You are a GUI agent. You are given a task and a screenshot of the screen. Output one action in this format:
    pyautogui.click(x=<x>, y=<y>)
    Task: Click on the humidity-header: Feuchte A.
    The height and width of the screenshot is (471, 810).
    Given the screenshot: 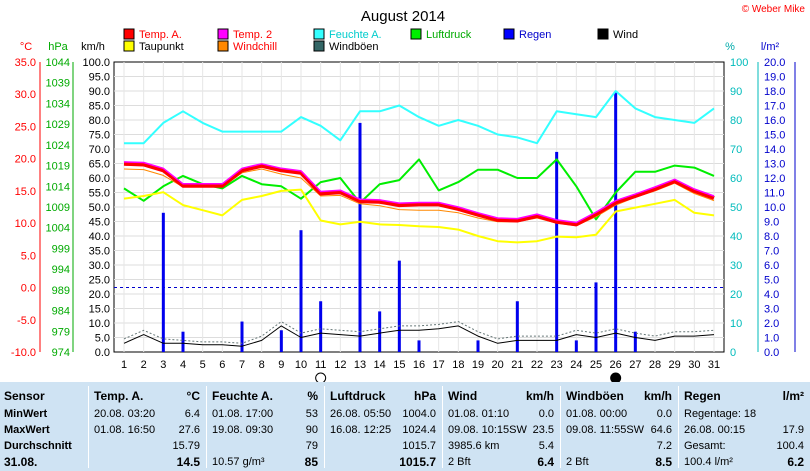 What is the action you would take?
    pyautogui.click(x=242, y=396)
    